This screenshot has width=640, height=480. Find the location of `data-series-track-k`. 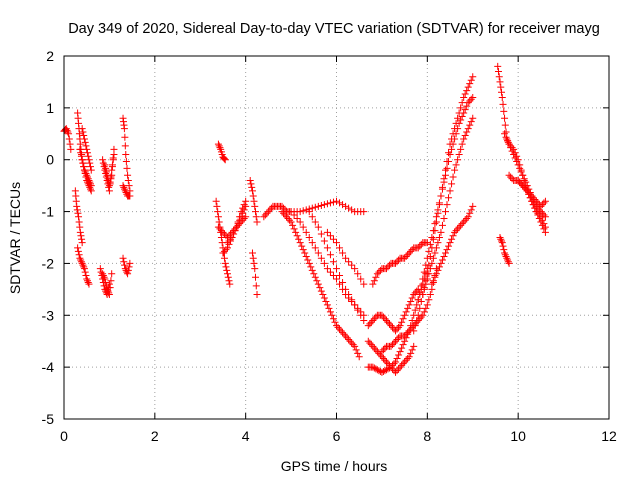

data-series-track-k is located at coordinates (126, 154).